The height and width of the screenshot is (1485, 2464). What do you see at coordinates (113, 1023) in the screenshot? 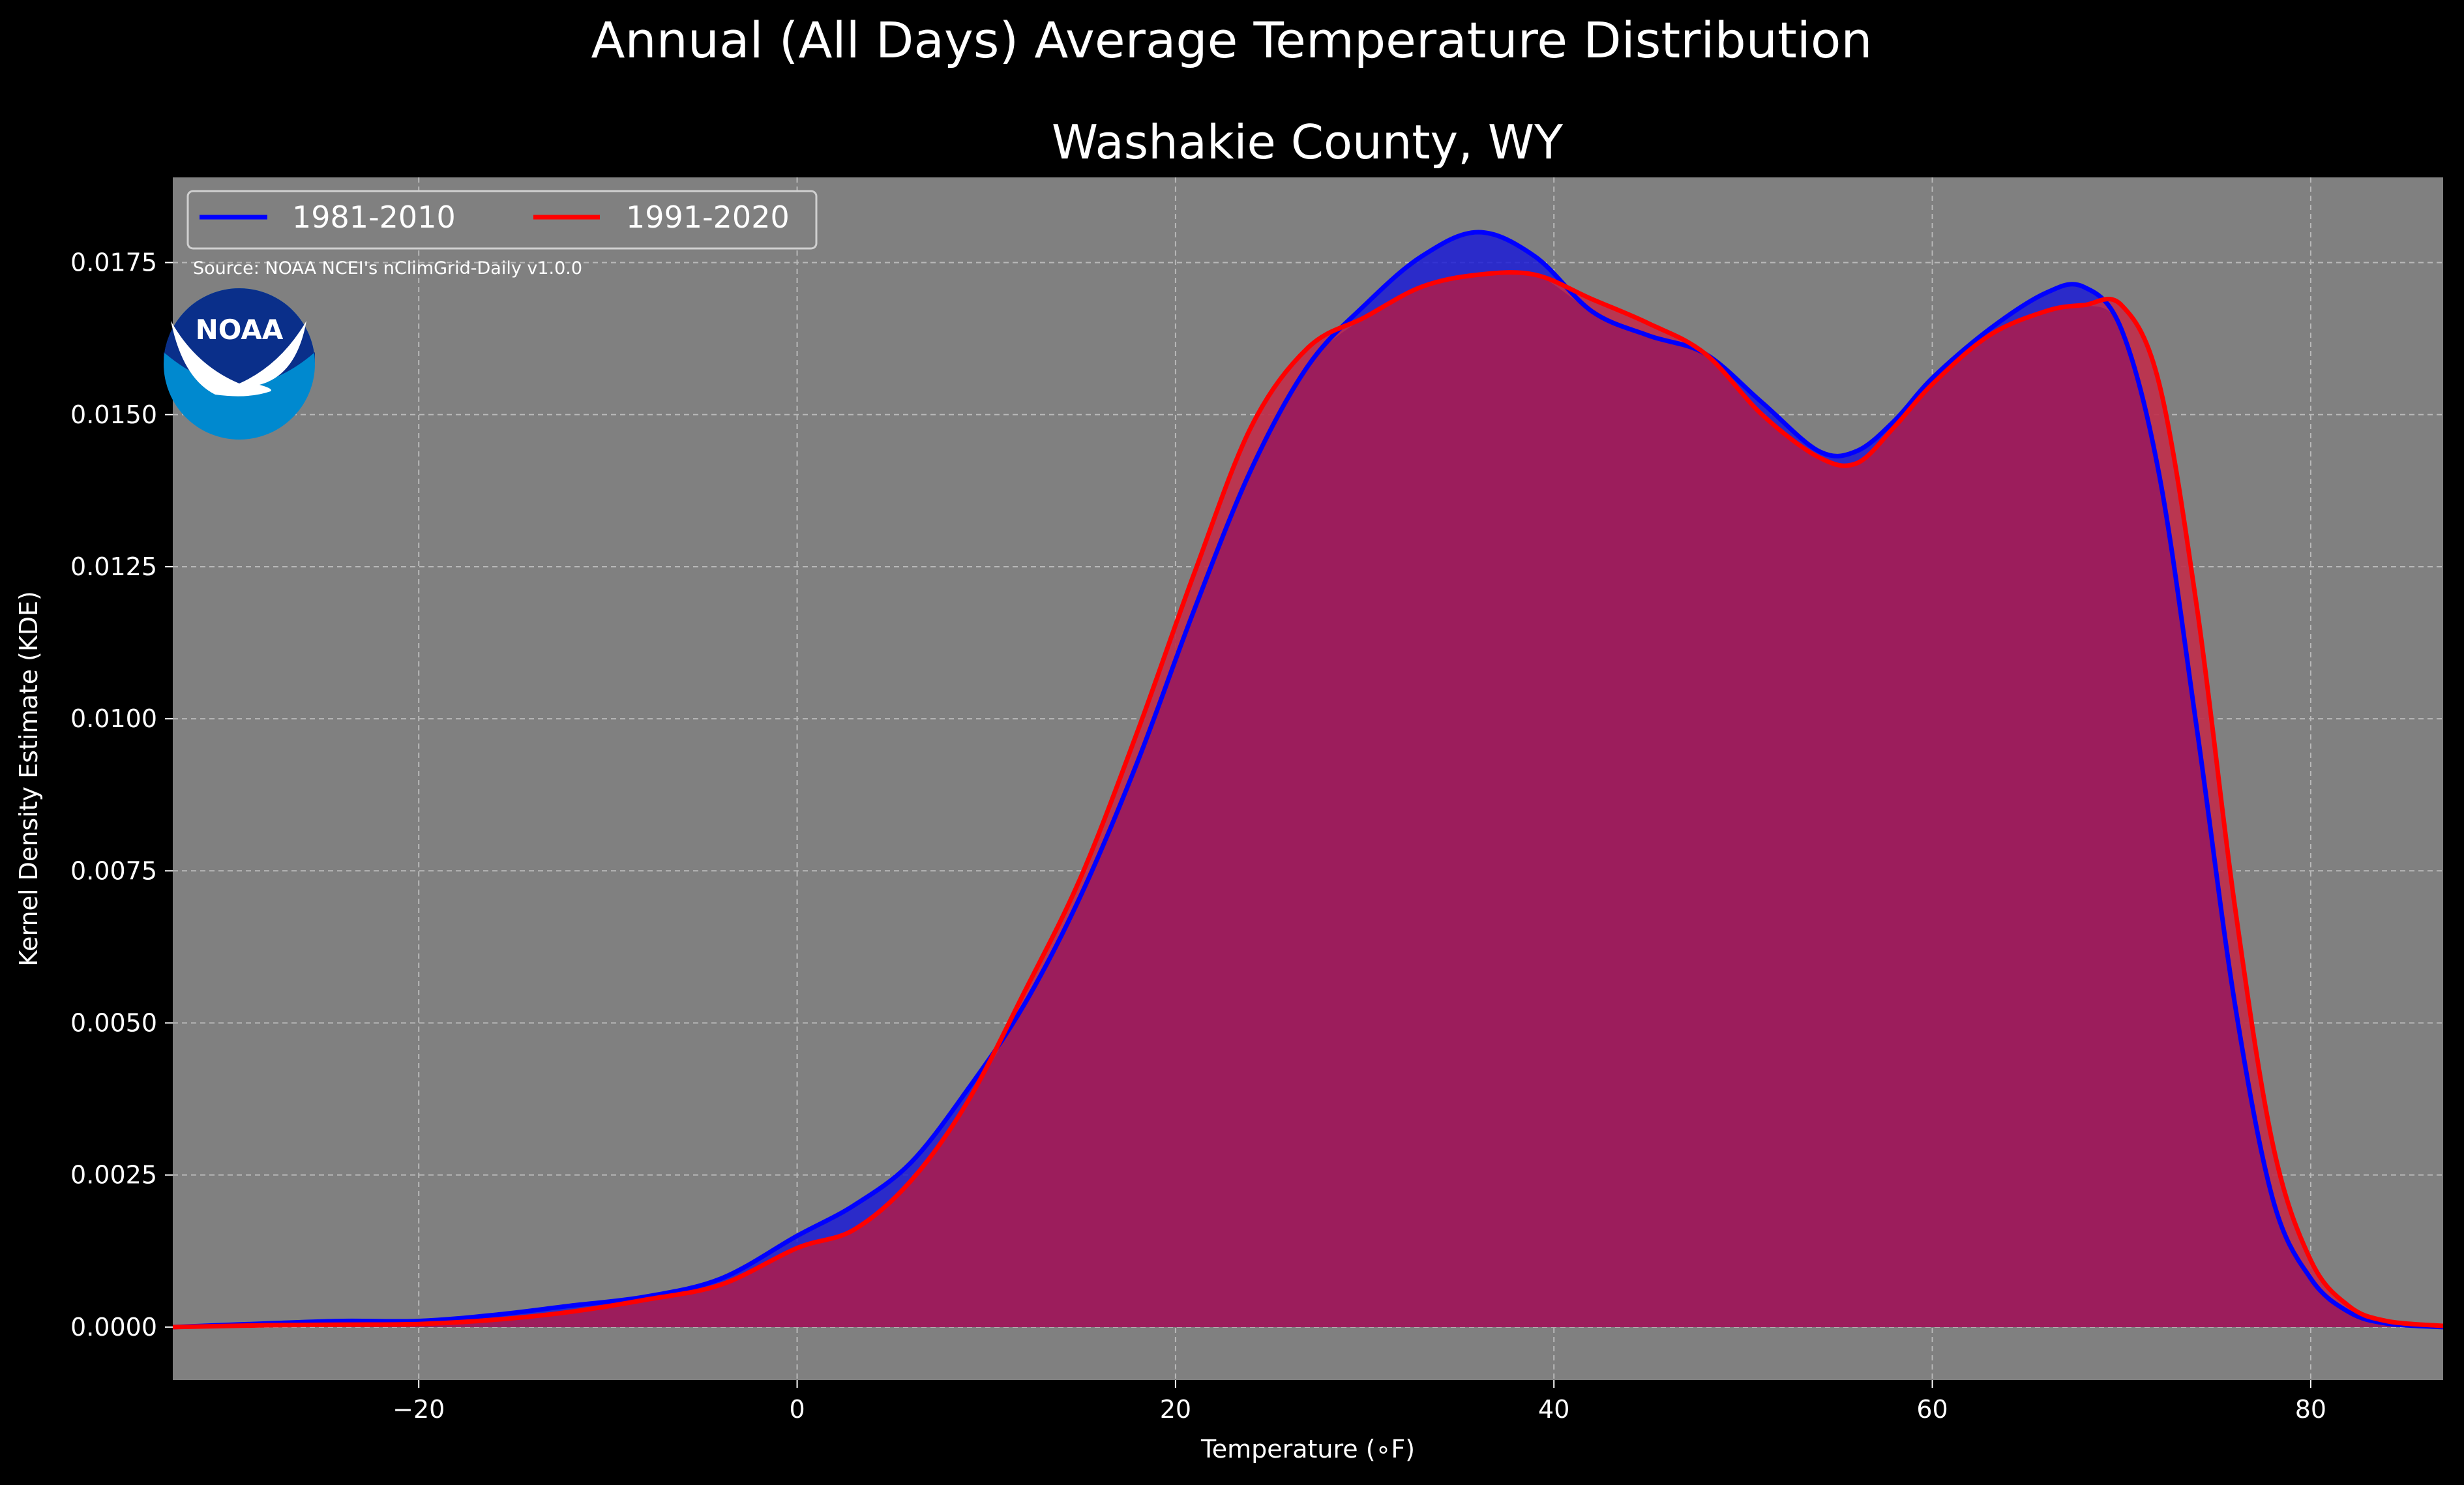
I see `y-tick-label: 0.0050` at bounding box center [113, 1023].